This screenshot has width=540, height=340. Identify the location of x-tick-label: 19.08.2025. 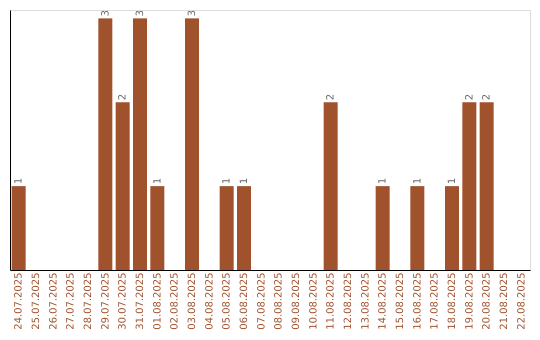
(470, 301).